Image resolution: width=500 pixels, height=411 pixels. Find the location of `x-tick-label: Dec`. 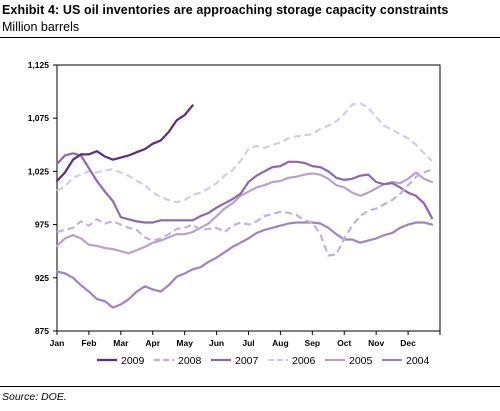

x-tick-label: Dec is located at coordinates (408, 343).